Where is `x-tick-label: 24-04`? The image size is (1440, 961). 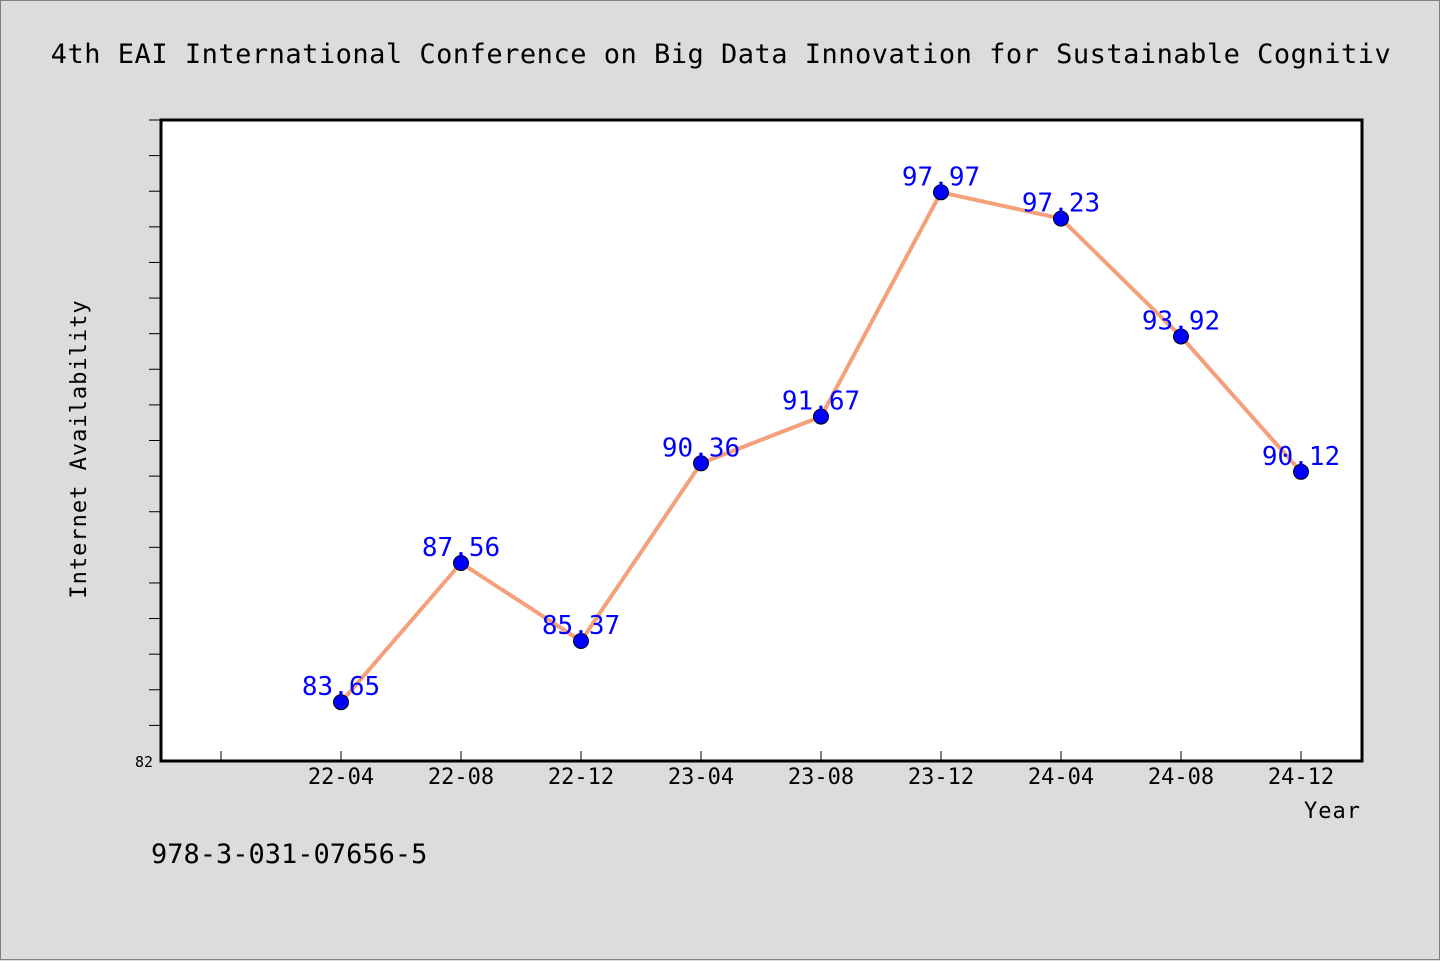 x-tick-label: 24-04 is located at coordinates (1061, 777).